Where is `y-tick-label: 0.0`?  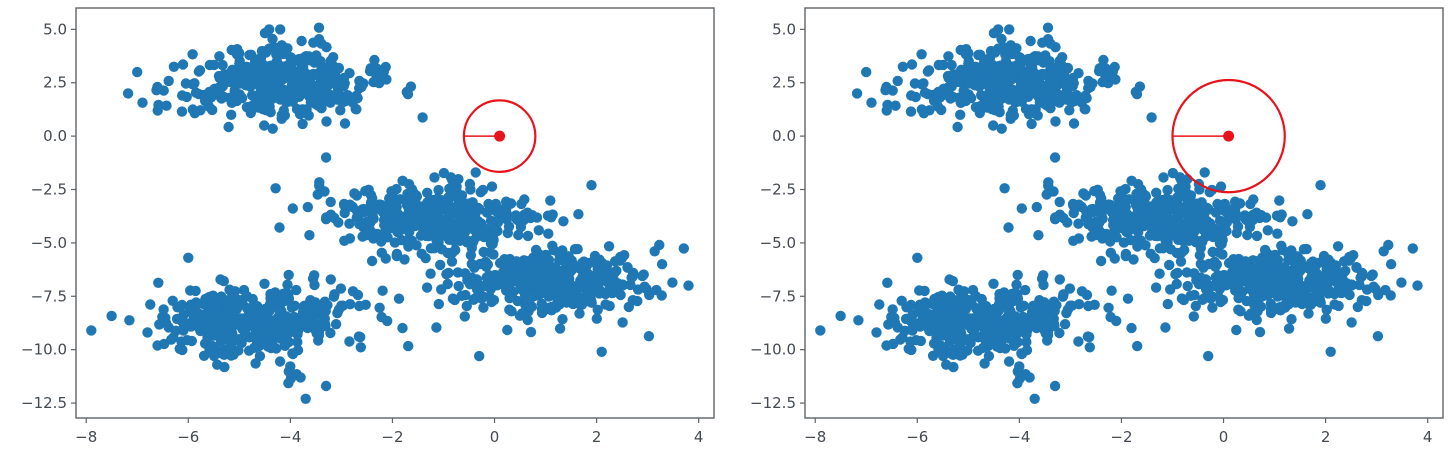
y-tick-label: 0.0 is located at coordinates (784, 136).